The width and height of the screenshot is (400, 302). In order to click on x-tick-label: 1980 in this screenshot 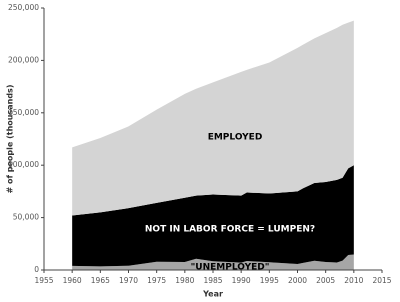, I will do `click(184, 280)`.